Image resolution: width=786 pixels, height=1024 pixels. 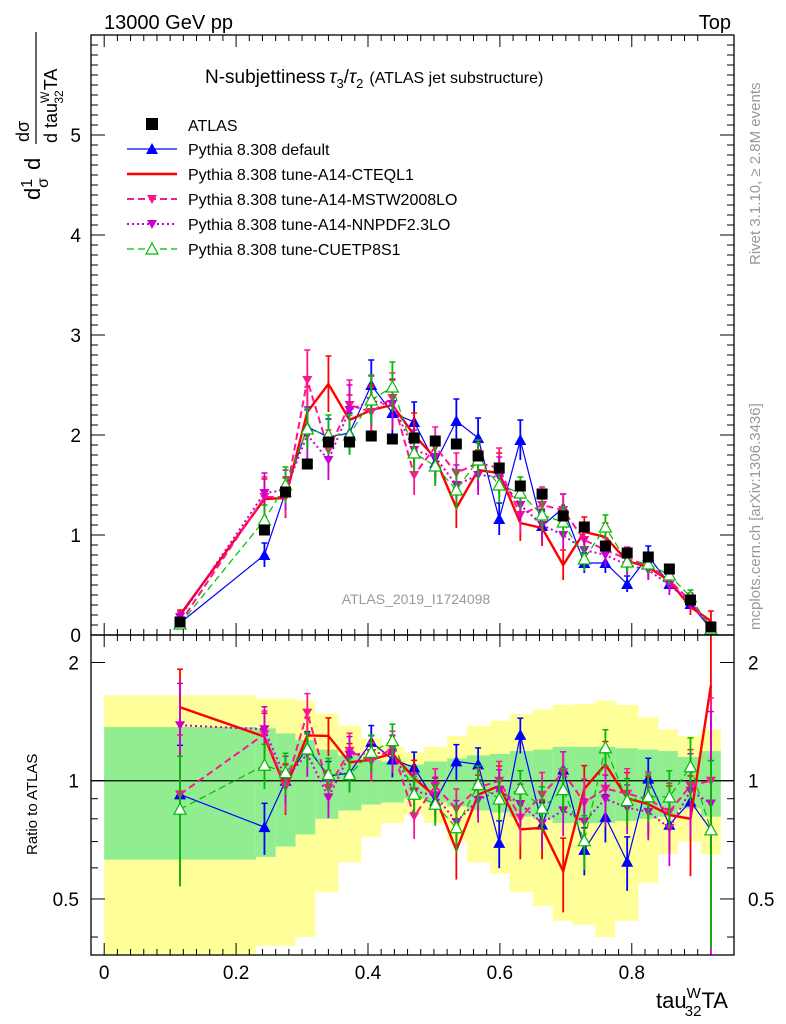 What do you see at coordinates (168, 23) in the screenshot?
I see `process-label: 13000 GeV pp` at bounding box center [168, 23].